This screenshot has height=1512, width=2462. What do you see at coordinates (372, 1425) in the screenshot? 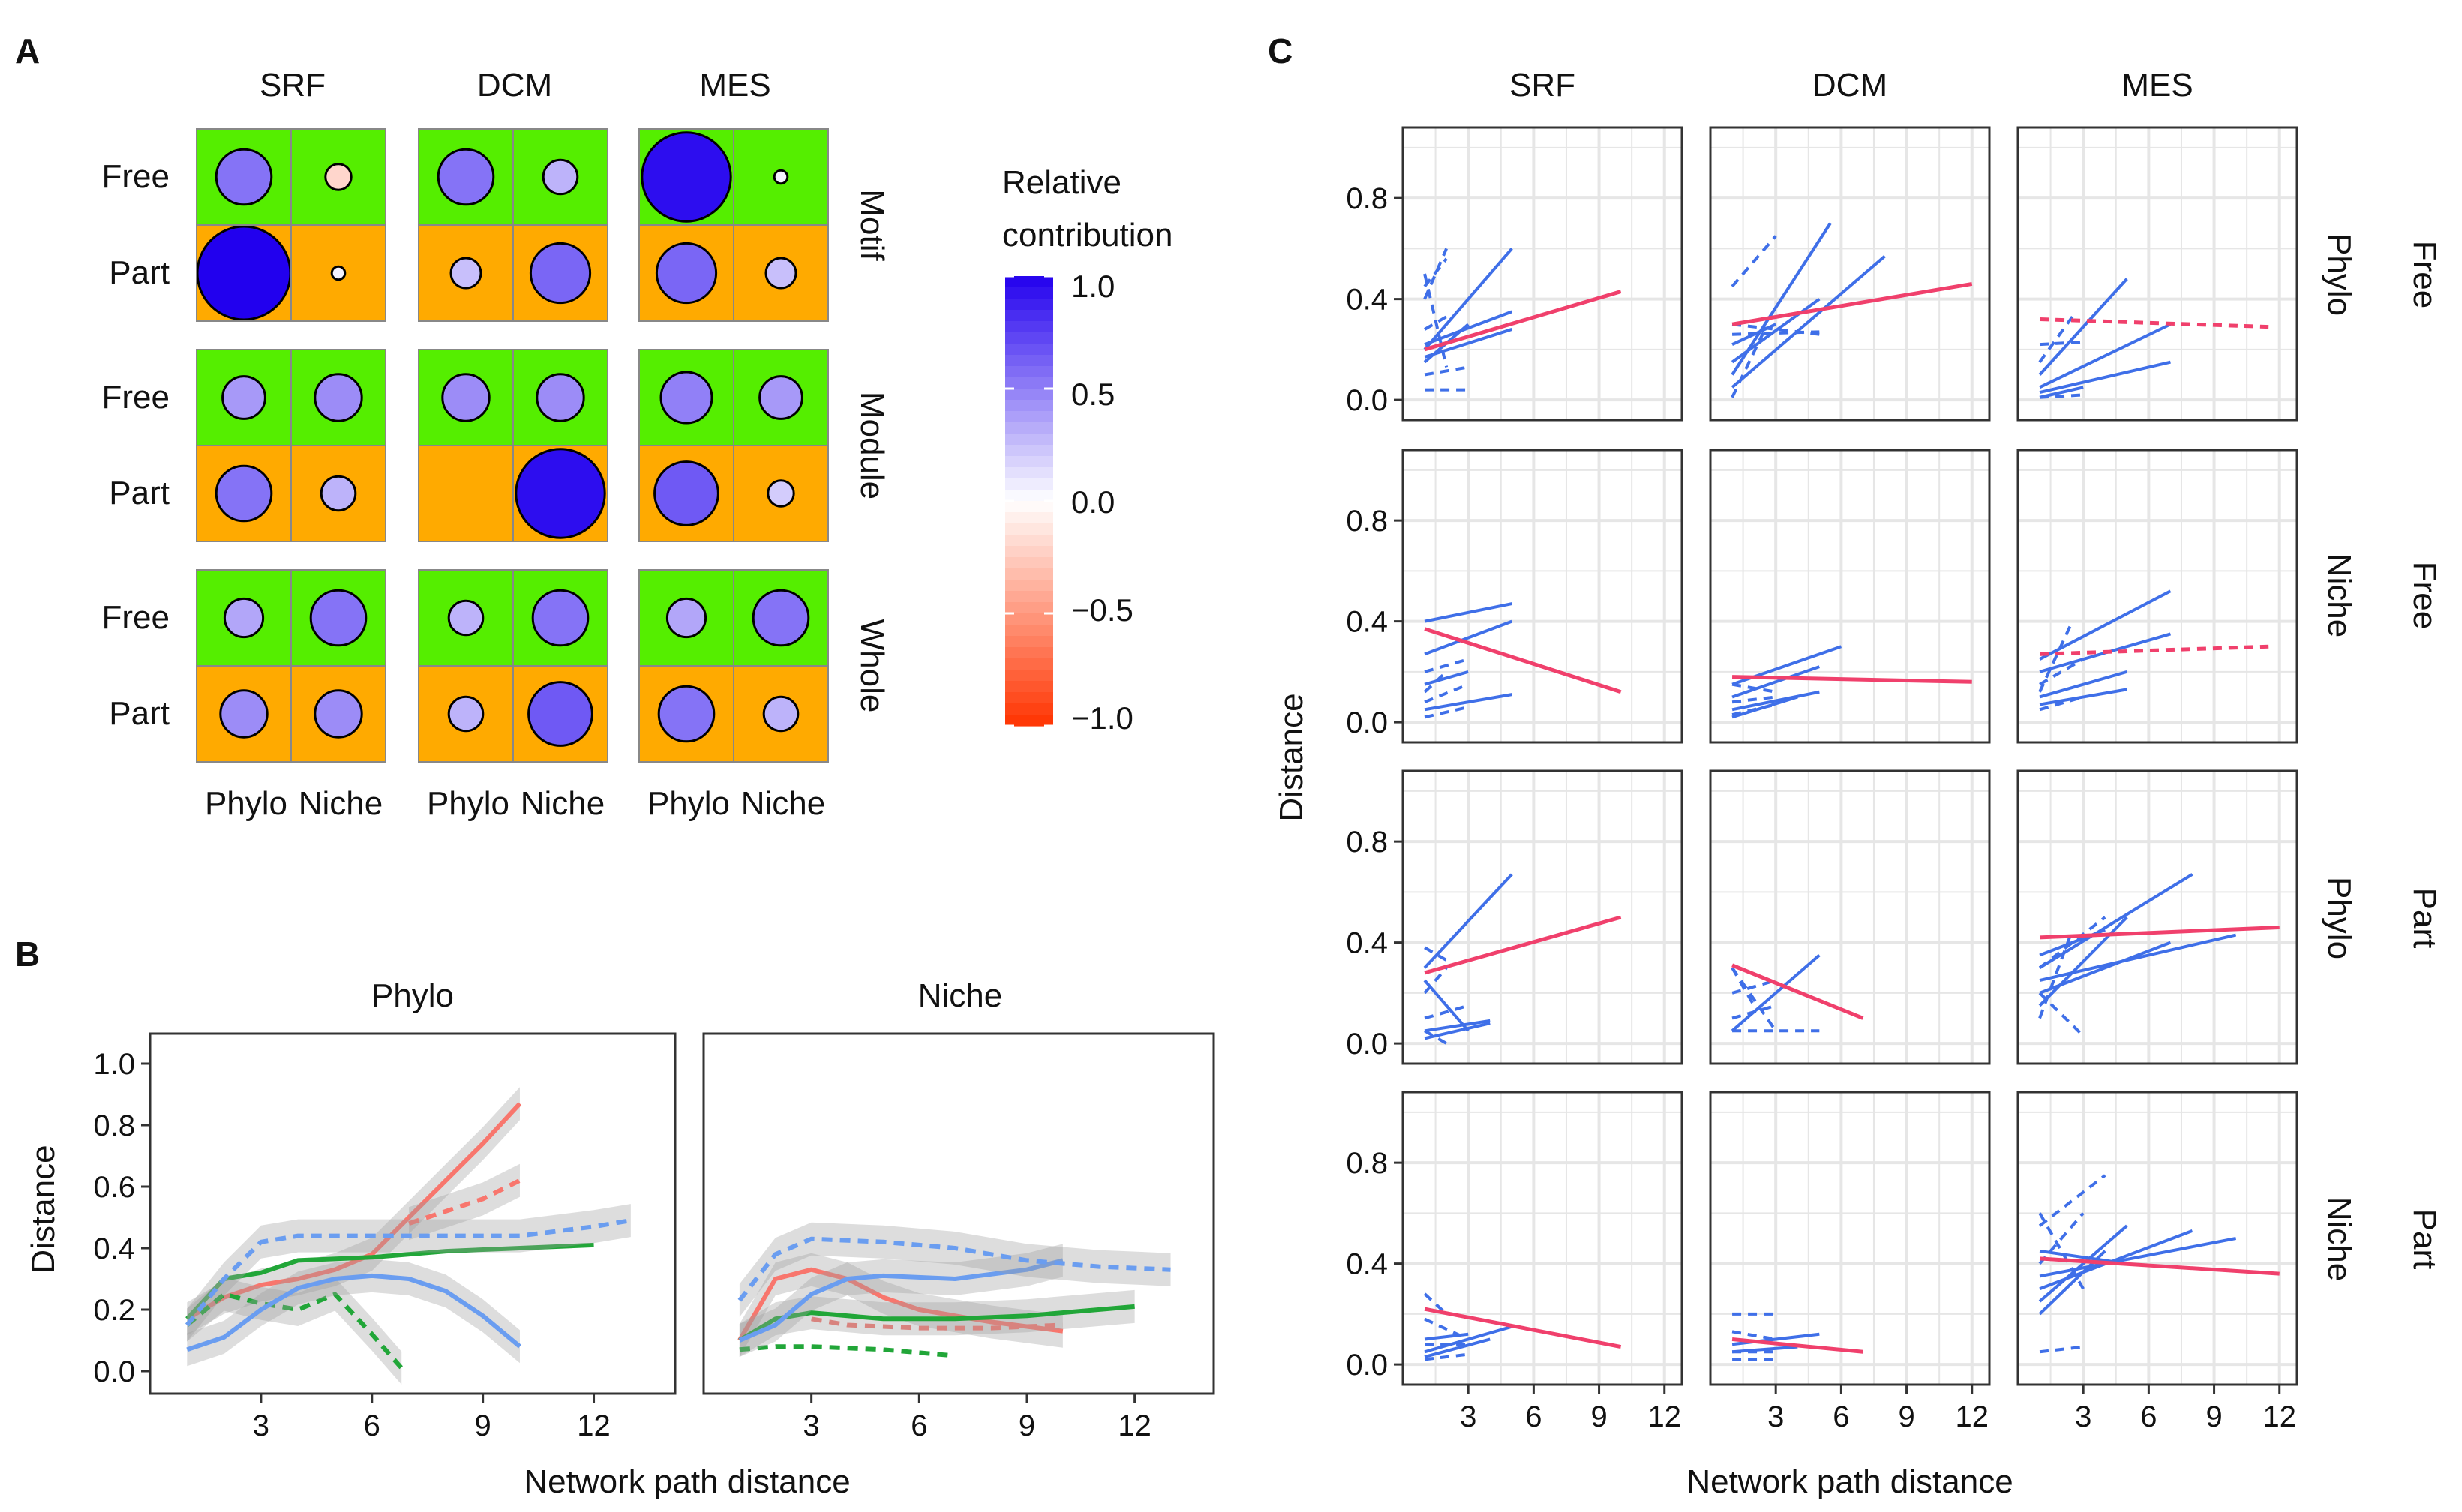
I see `panel-b-xtick-label: 6` at bounding box center [372, 1425].